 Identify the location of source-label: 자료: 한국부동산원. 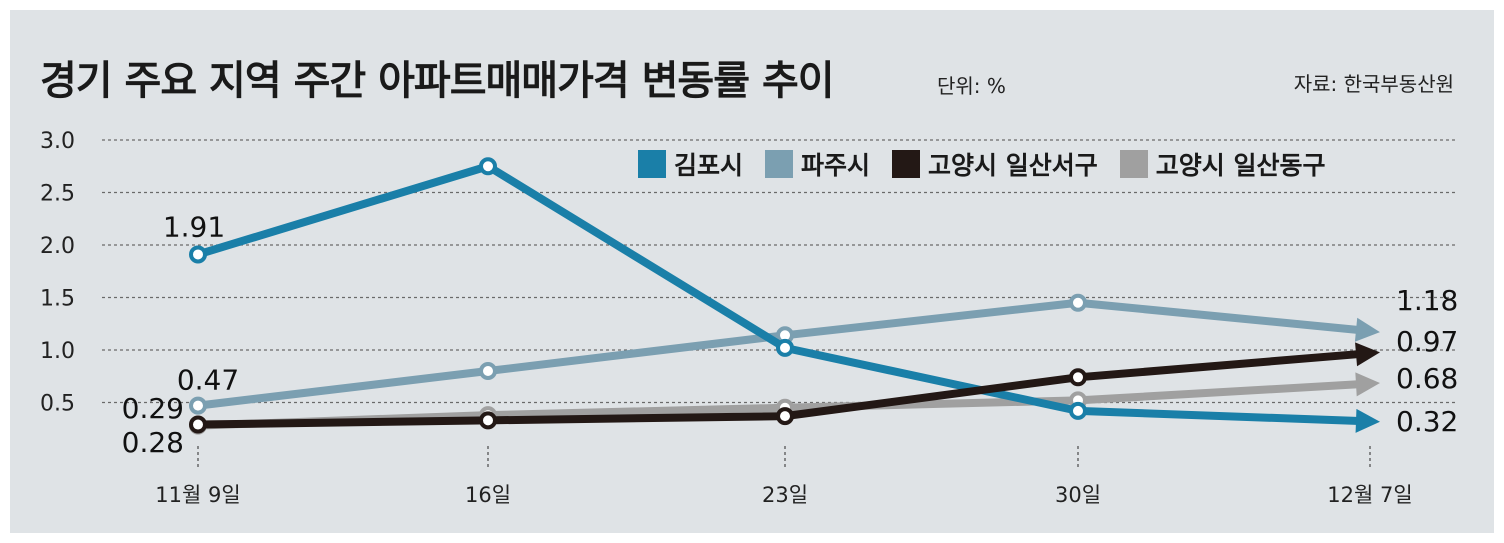
(1373, 84).